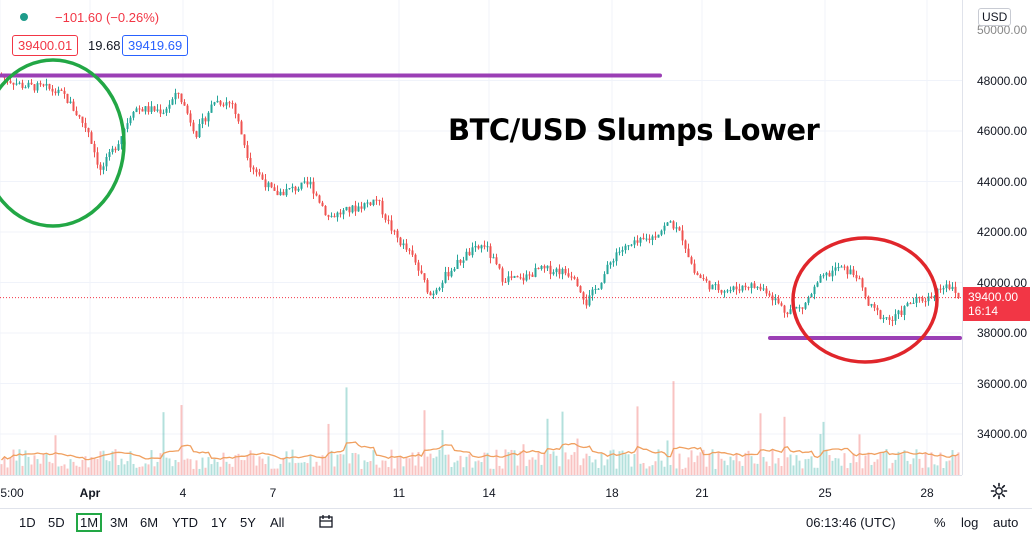  What do you see at coordinates (999, 491) in the screenshot?
I see `settings-gear-icon` at bounding box center [999, 491].